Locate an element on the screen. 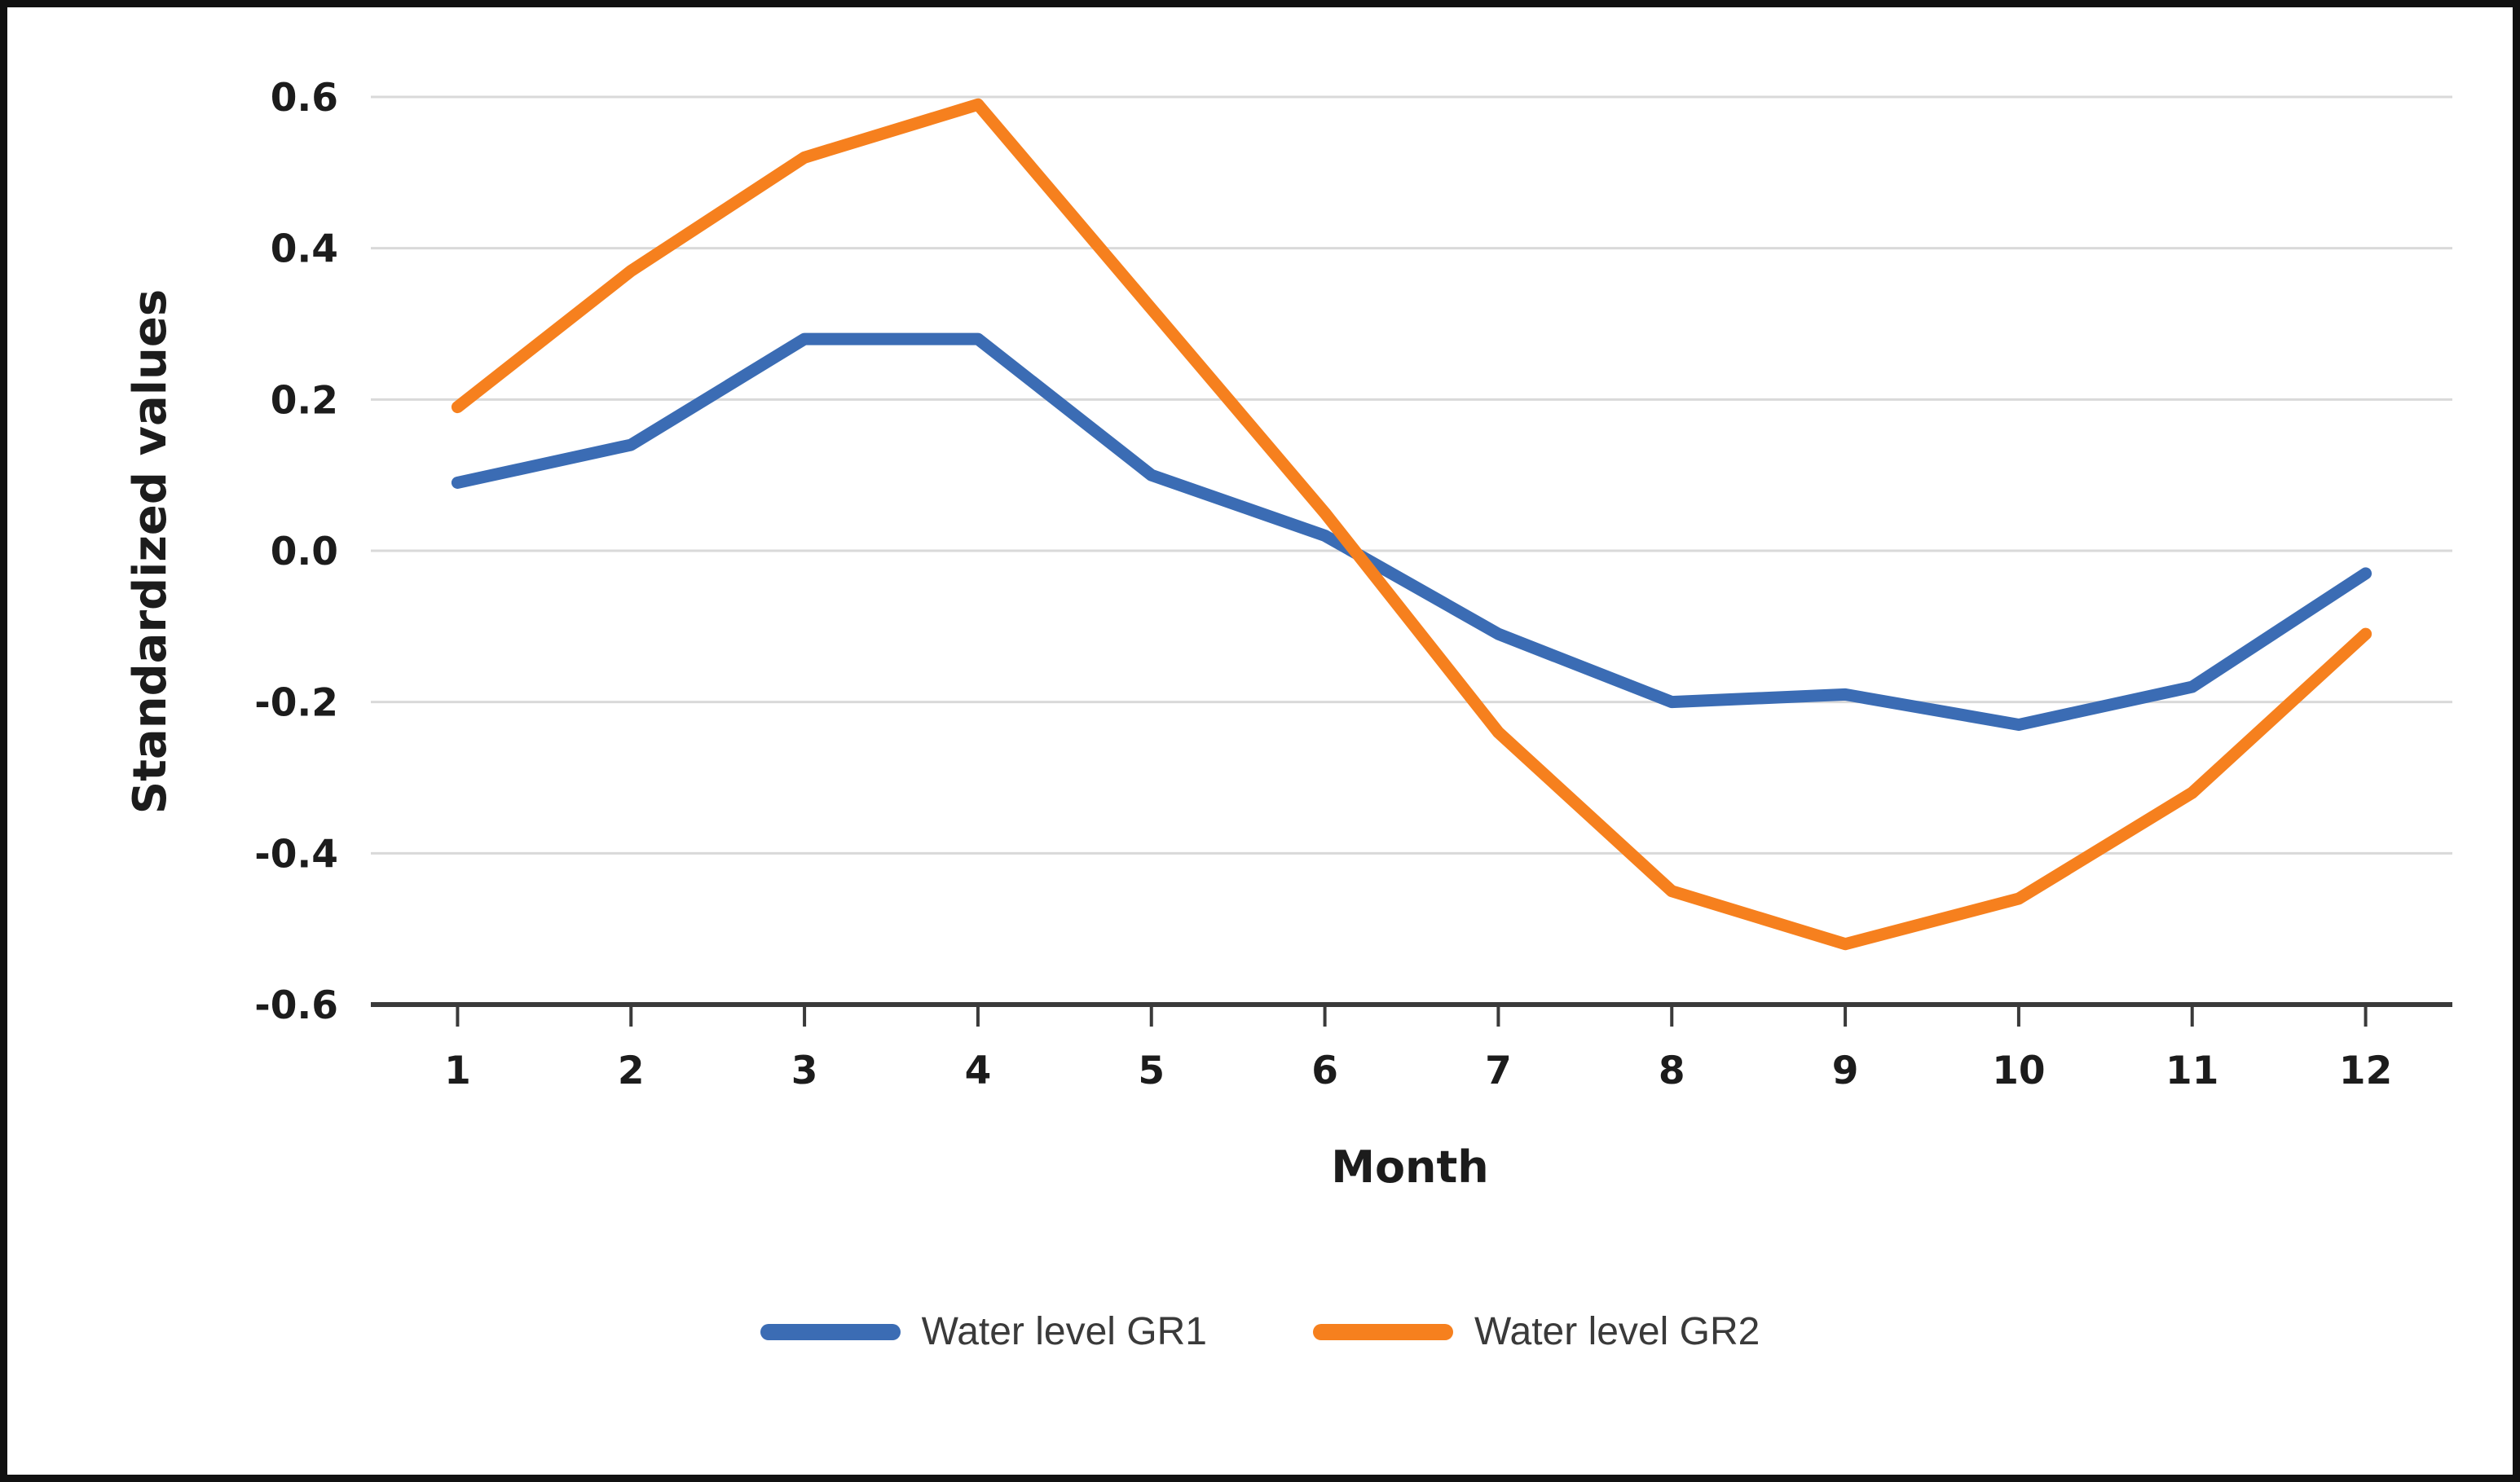  legend-label: Water level GR1 is located at coordinates (1064, 1331).